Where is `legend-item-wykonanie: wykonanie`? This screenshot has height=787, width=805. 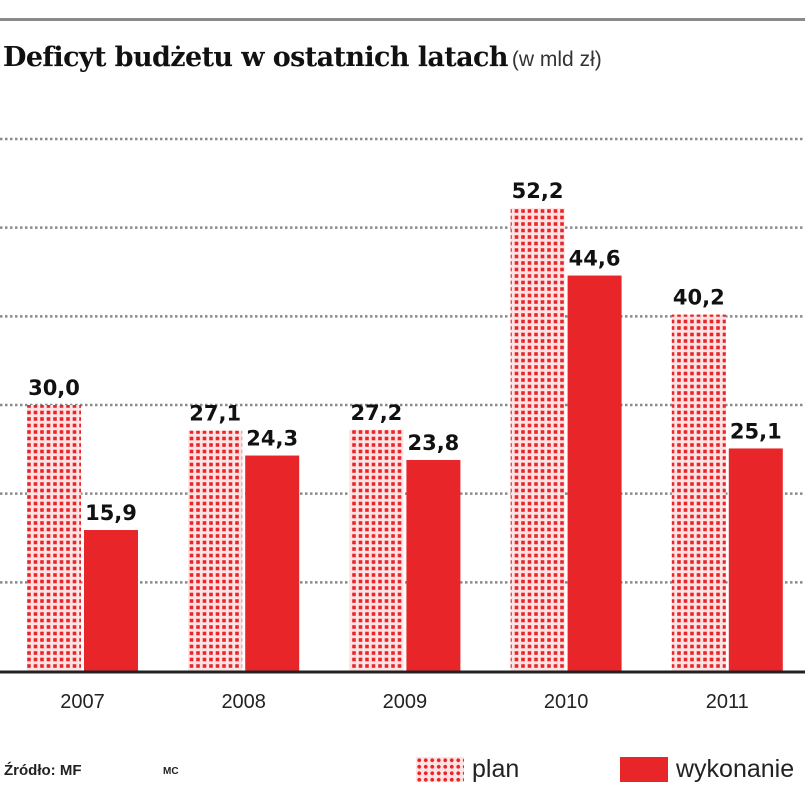 legend-item-wykonanie: wykonanie is located at coordinates (707, 769).